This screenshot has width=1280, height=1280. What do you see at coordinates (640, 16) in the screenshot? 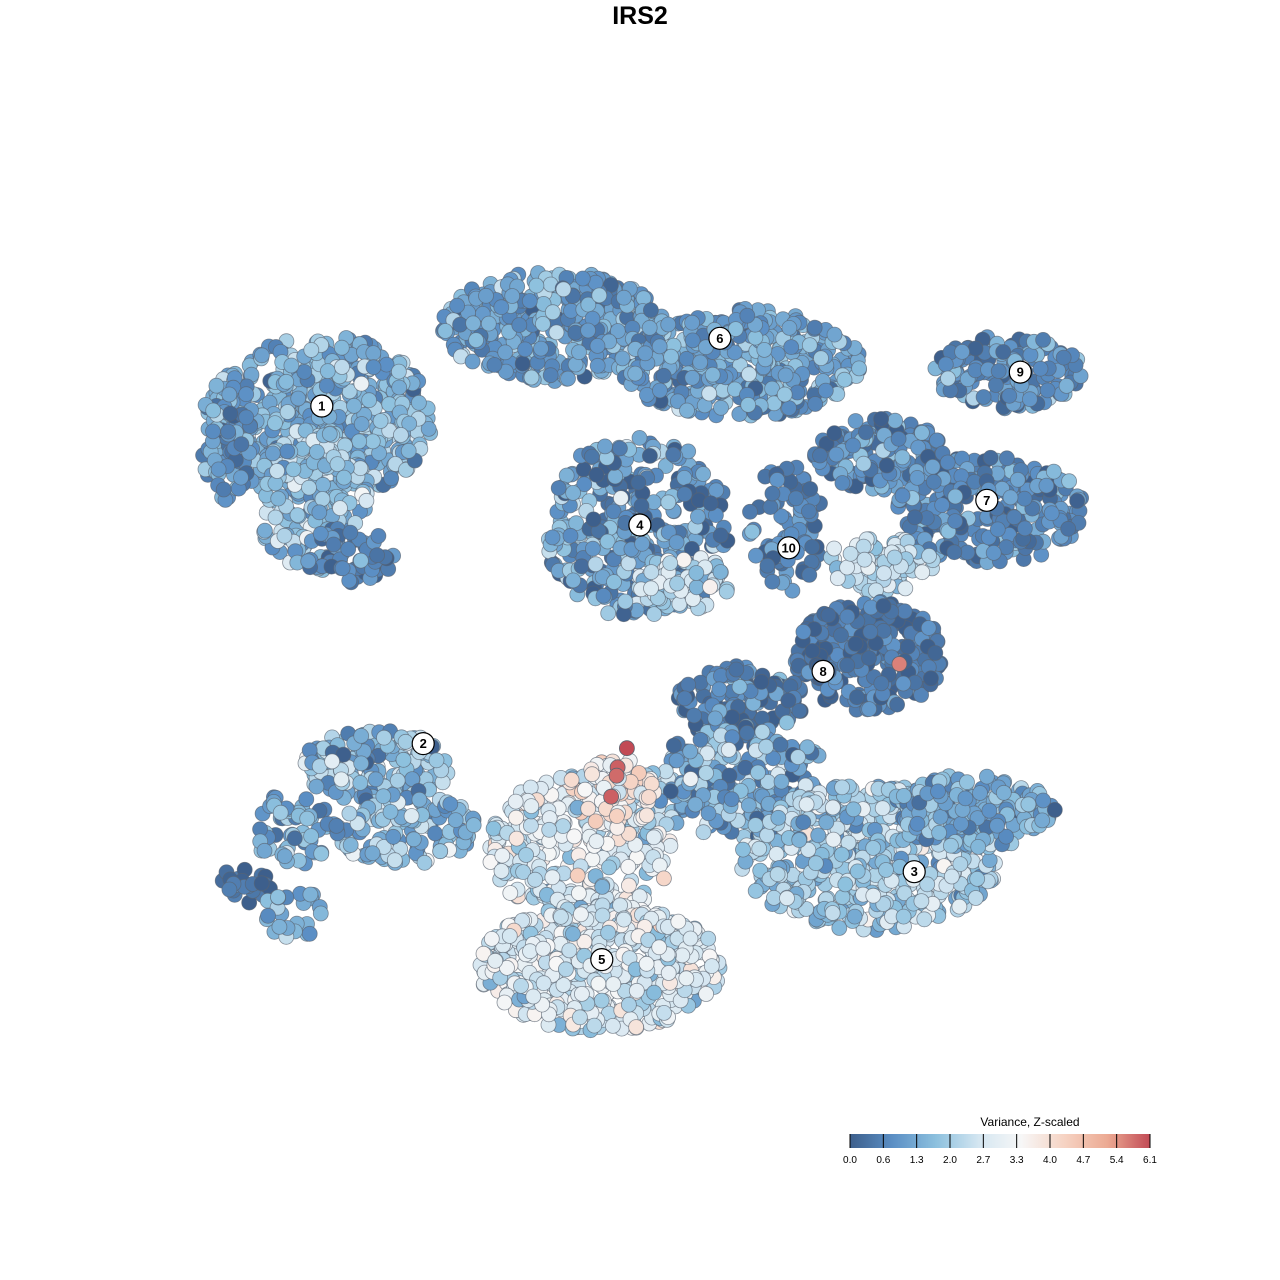
I see `chart-title: IRS2` at bounding box center [640, 16].